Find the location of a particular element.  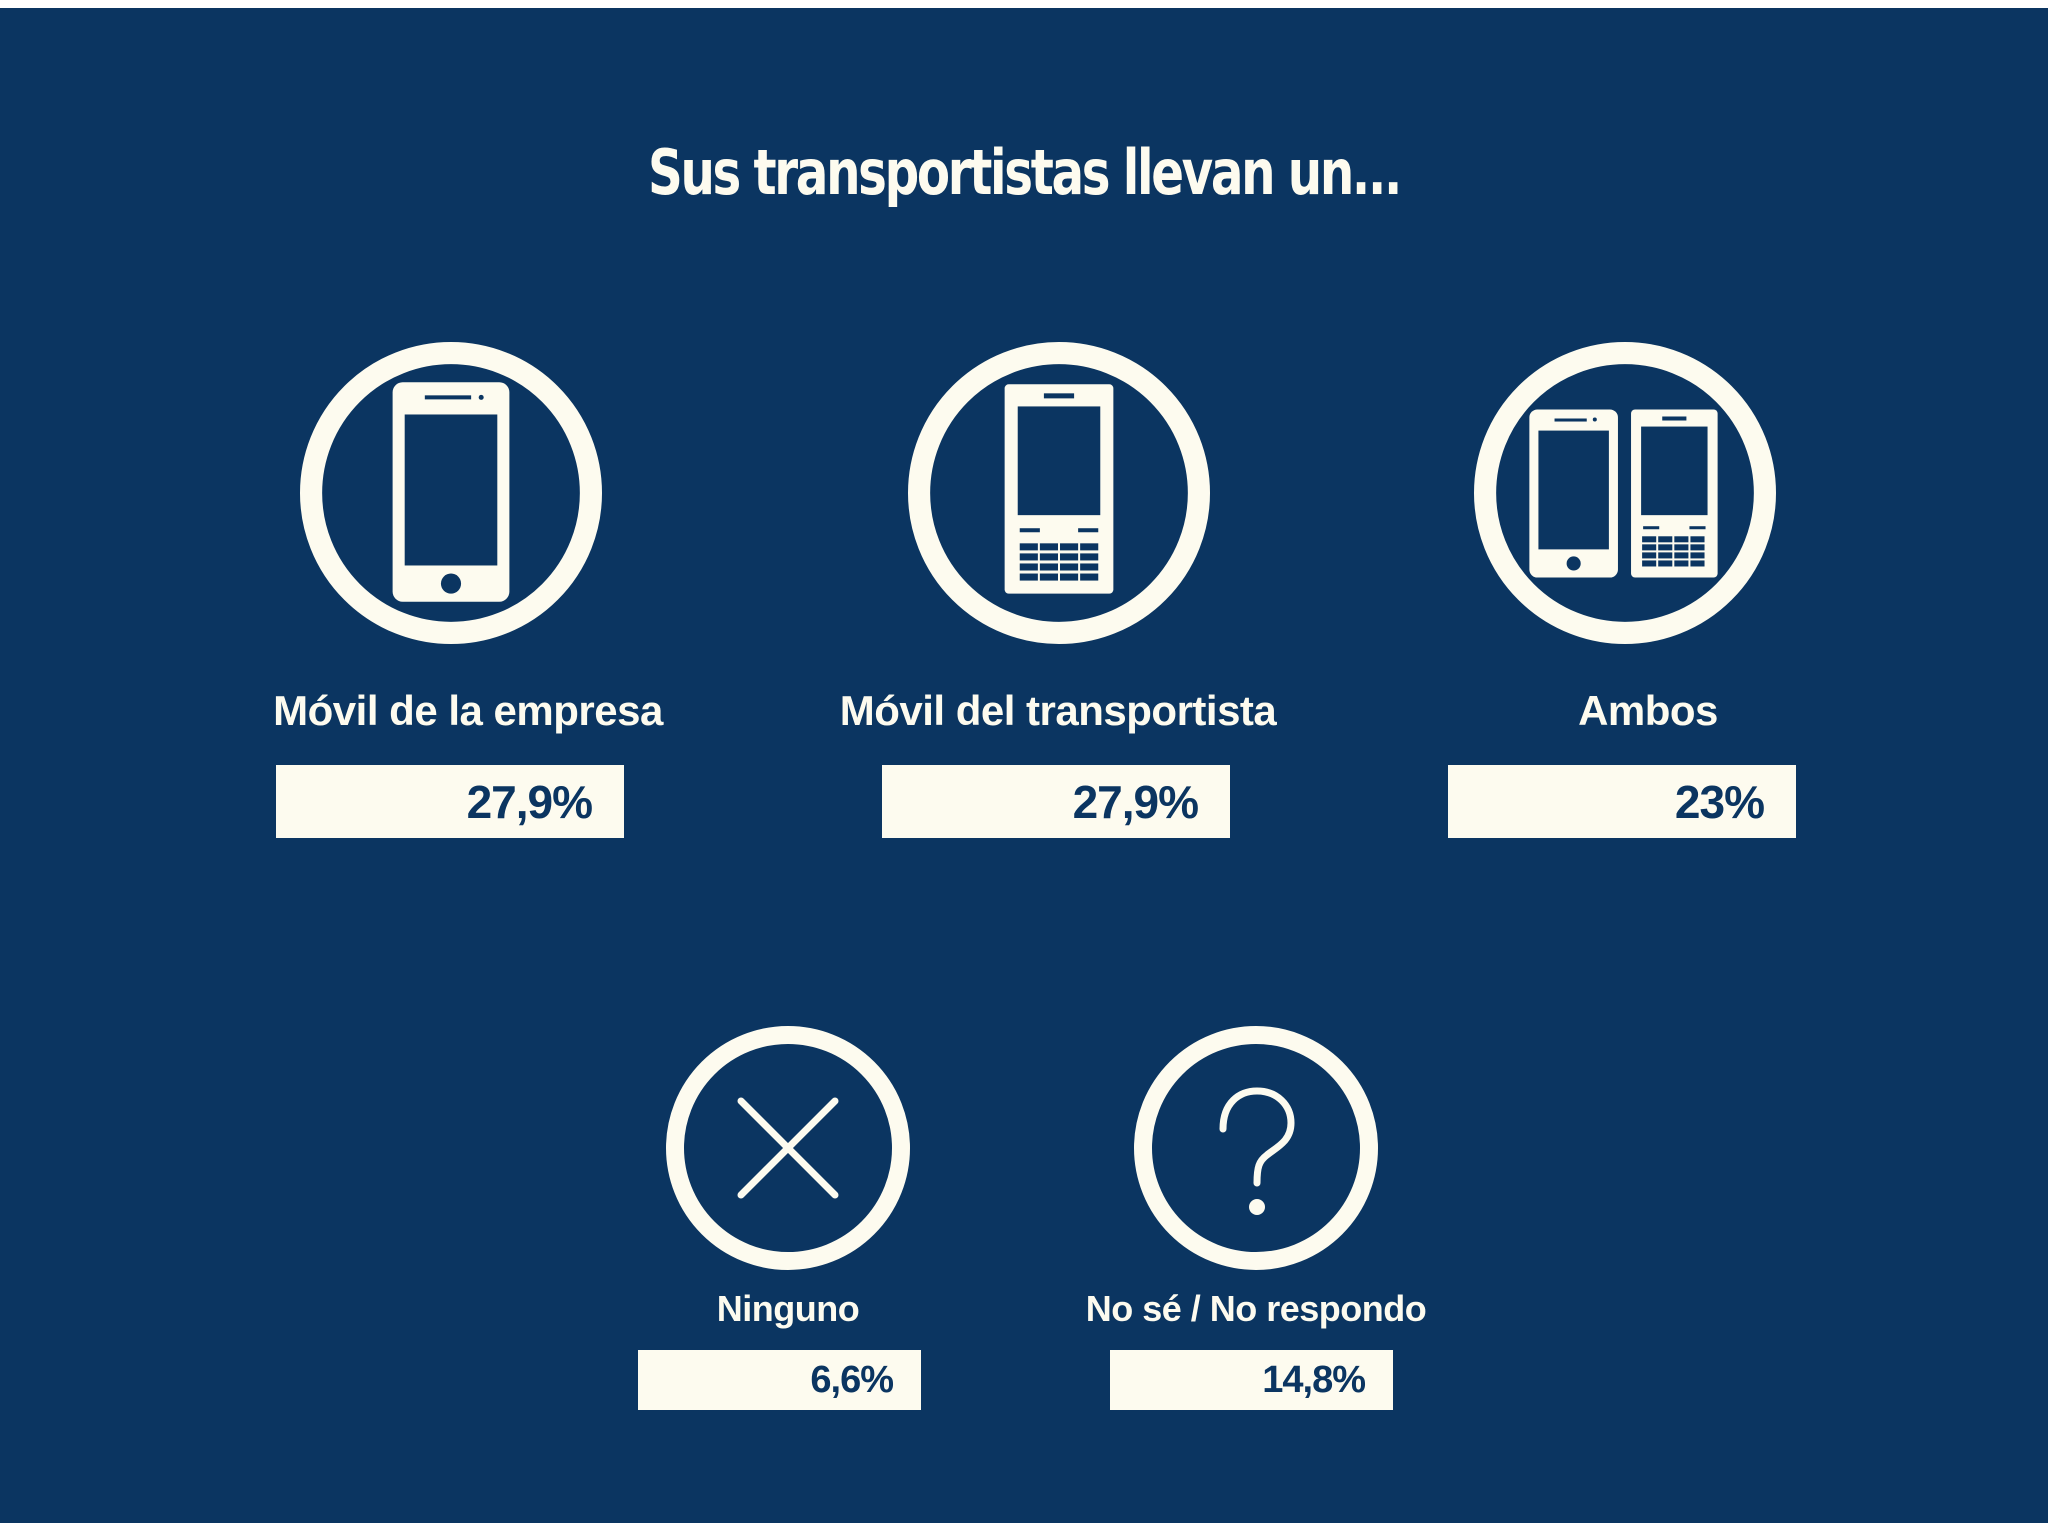

item-label: No sé / No respondo is located at coordinates (1256, 1308).